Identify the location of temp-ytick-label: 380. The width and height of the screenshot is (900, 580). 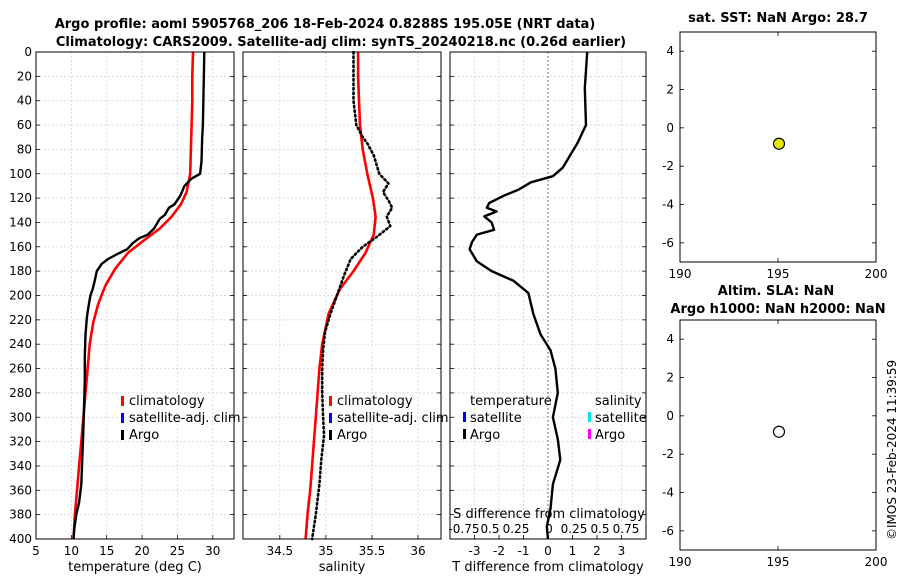
(20, 515).